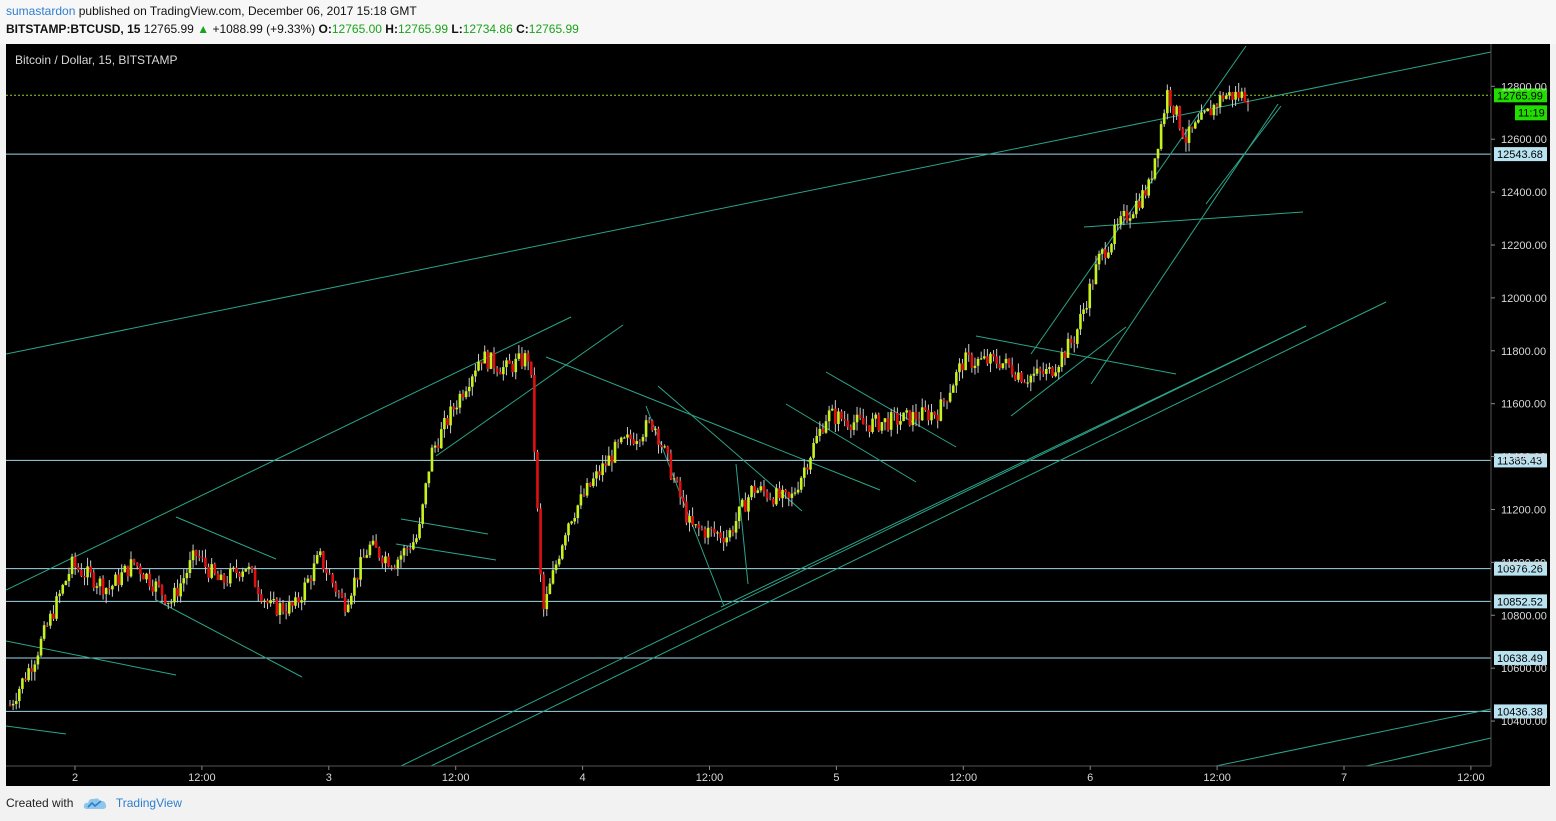 The height and width of the screenshot is (821, 1556). Describe the element at coordinates (168, 29) in the screenshot. I see `last-price: 12765.99` at that location.